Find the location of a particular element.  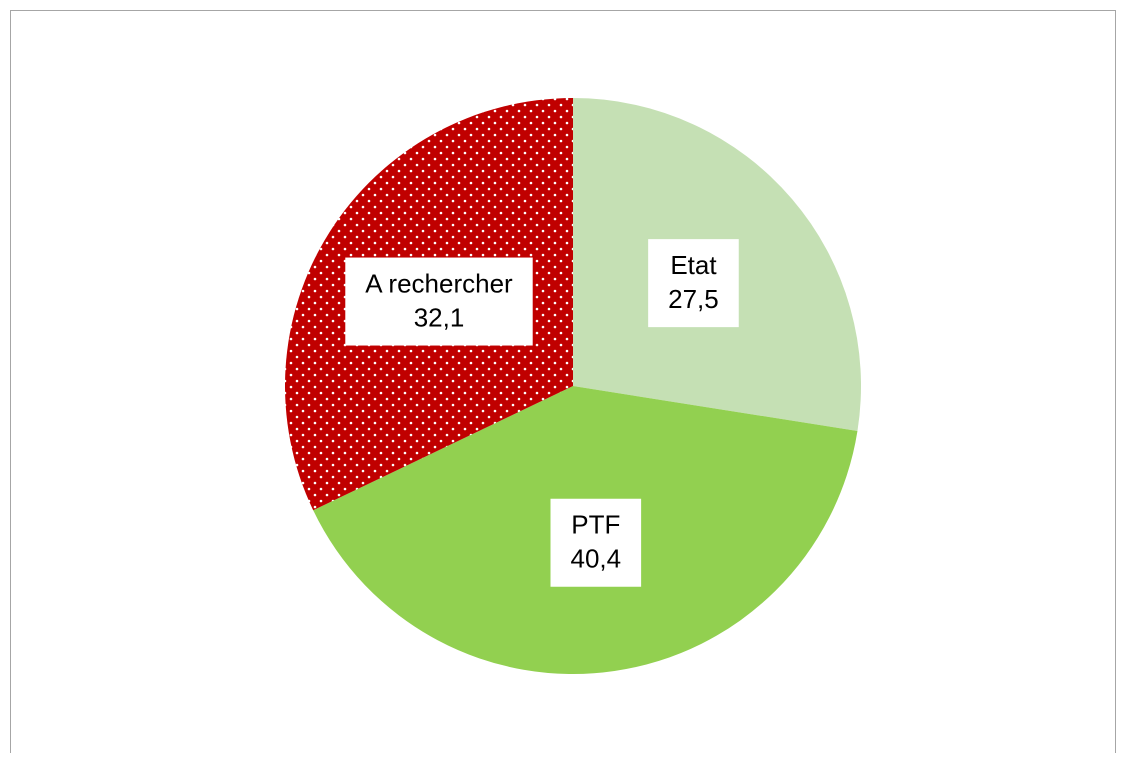

category-label: PTF is located at coordinates (595, 525).